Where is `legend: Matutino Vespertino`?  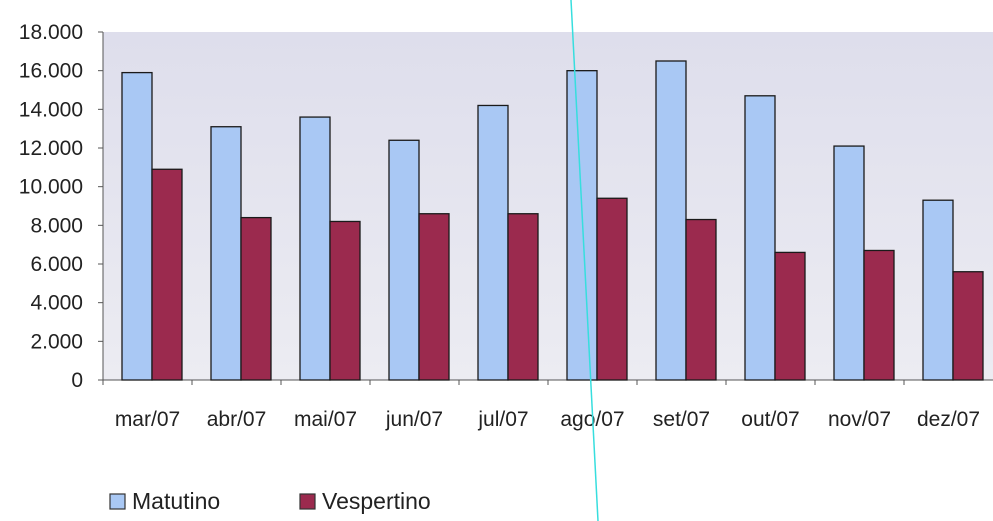 legend: Matutino Vespertino is located at coordinates (270, 501).